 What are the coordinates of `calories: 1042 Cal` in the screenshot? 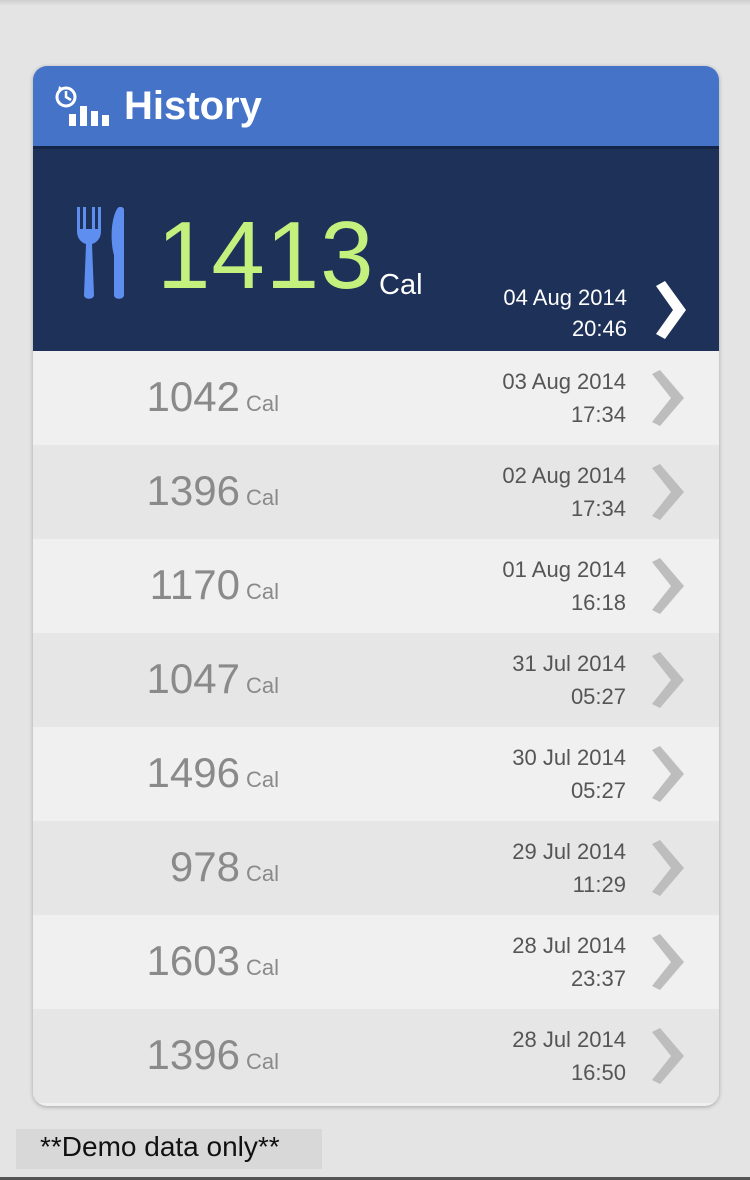 It's located at (213, 397).